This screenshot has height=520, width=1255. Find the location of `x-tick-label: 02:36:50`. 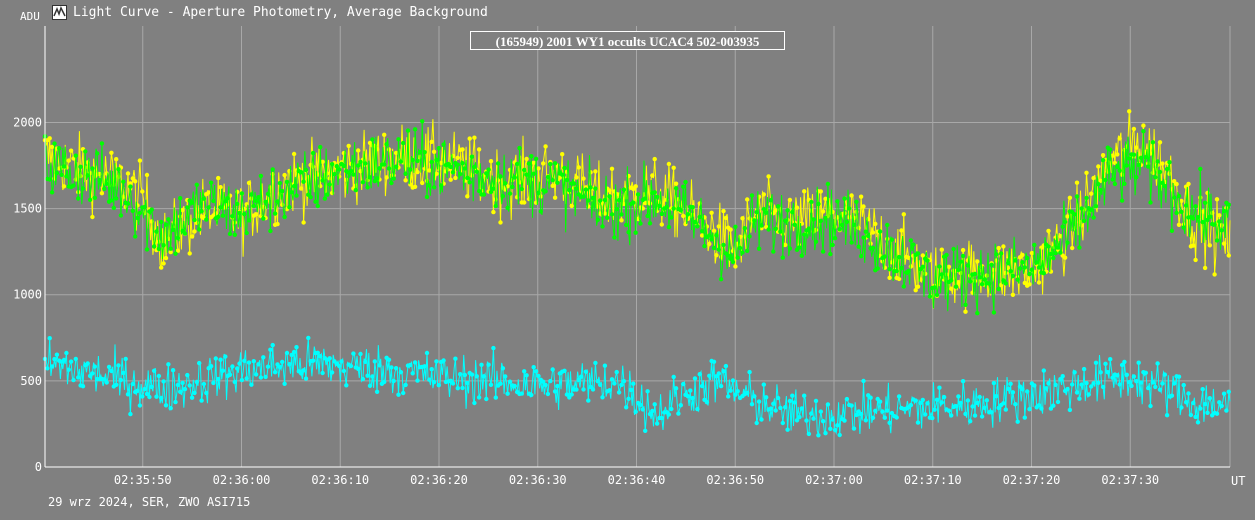

x-tick-label: 02:36:50 is located at coordinates (735, 480).